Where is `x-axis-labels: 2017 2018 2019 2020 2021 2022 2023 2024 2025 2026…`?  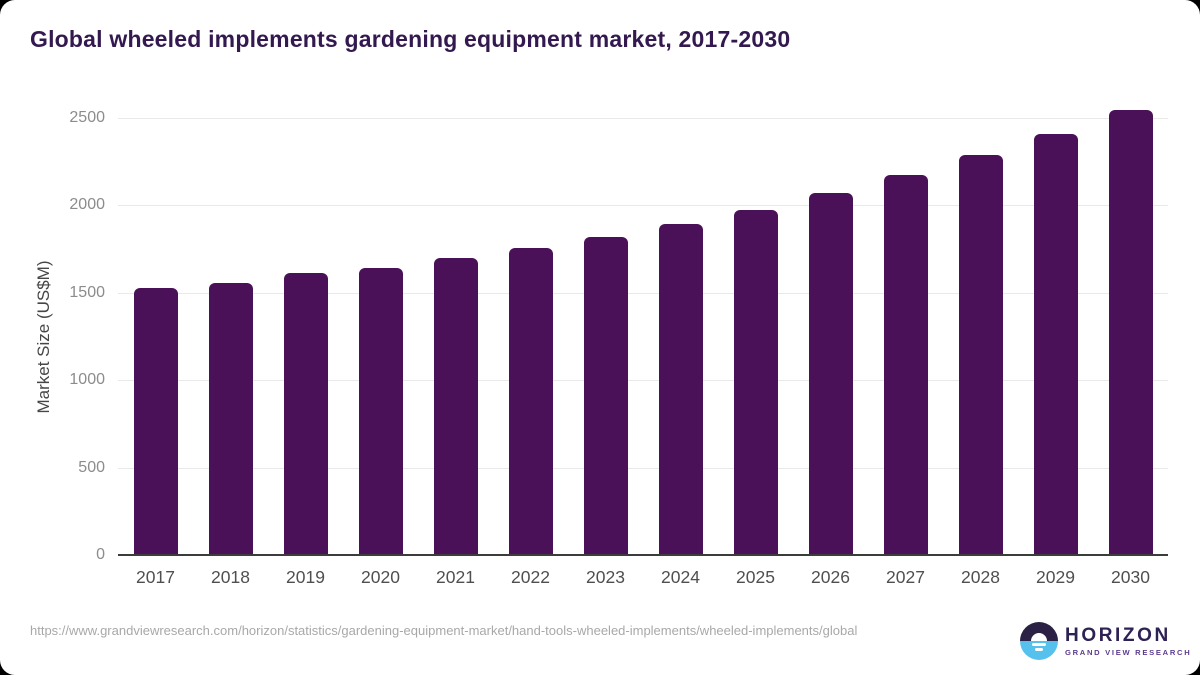
x-axis-labels: 2017 2018 2019 2020 2021 2022 2023 2024 2025 2026… is located at coordinates (643, 577).